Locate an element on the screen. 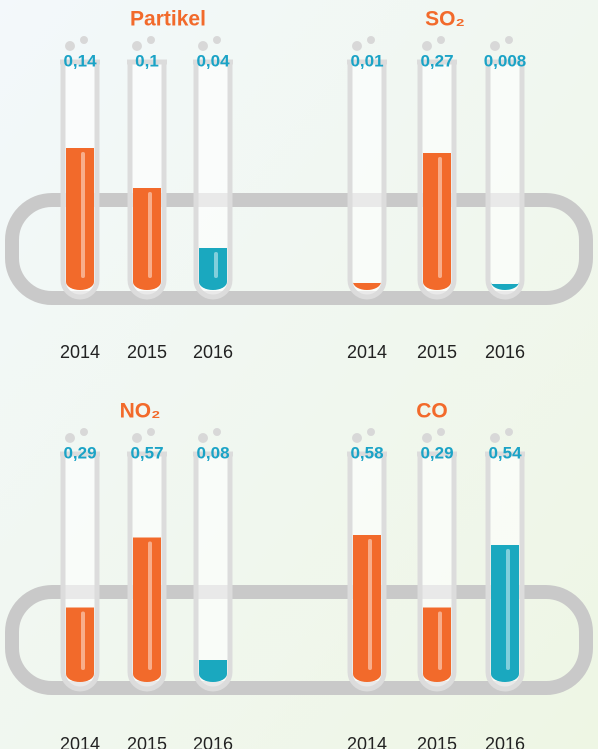  value-label: 0,54 is located at coordinates (505, 452).